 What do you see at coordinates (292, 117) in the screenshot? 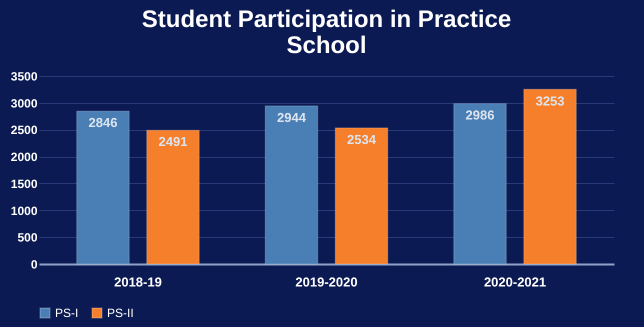
I see `data-label: 2944` at bounding box center [292, 117].